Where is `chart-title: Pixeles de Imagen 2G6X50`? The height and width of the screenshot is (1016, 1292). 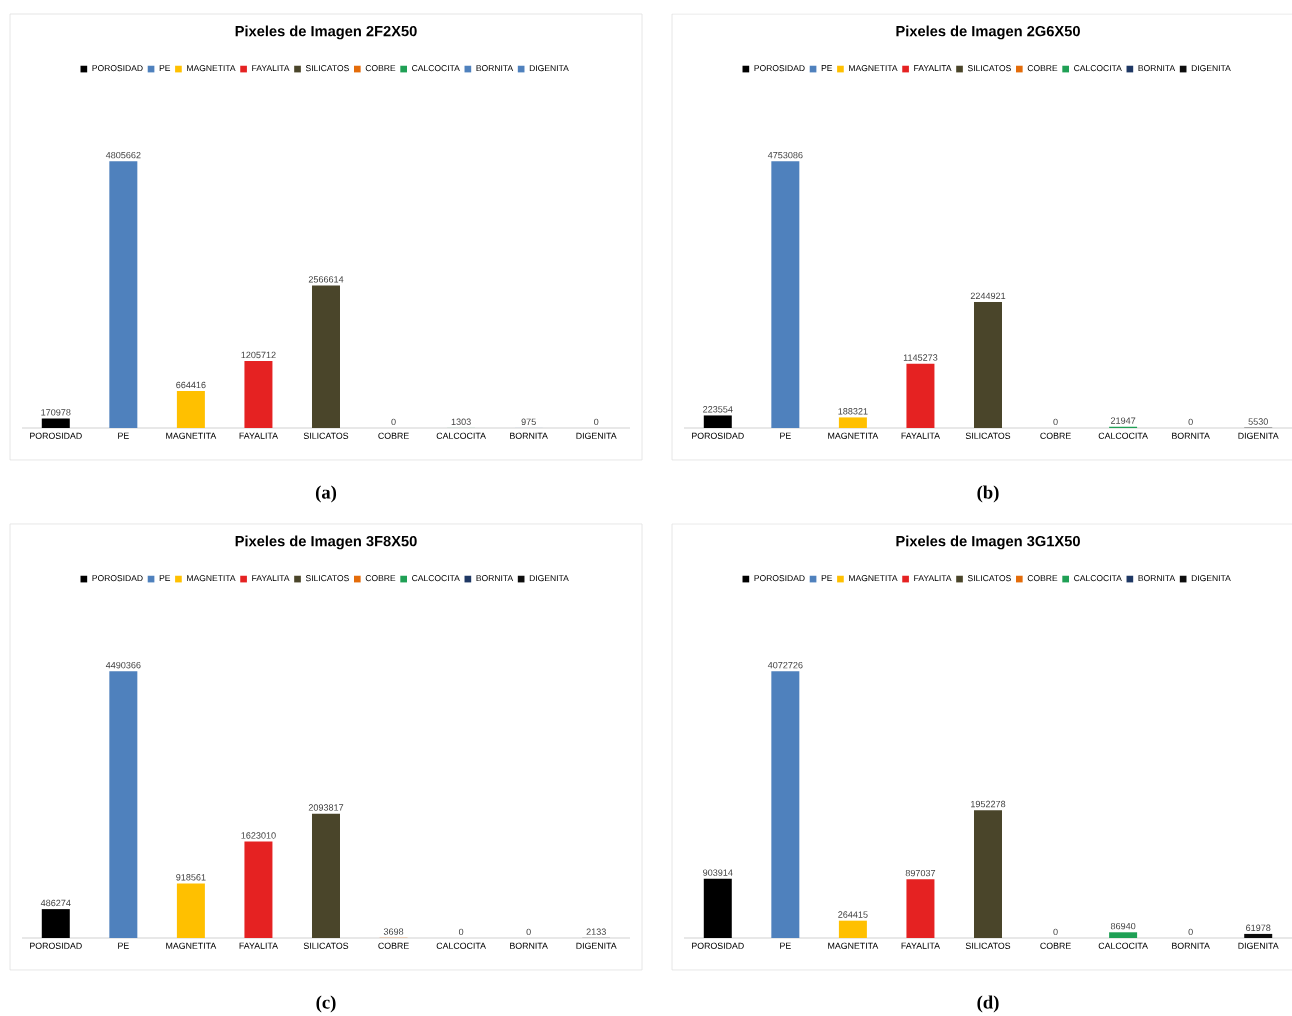
chart-title: Pixeles de Imagen 2G6X50 is located at coordinates (988, 32).